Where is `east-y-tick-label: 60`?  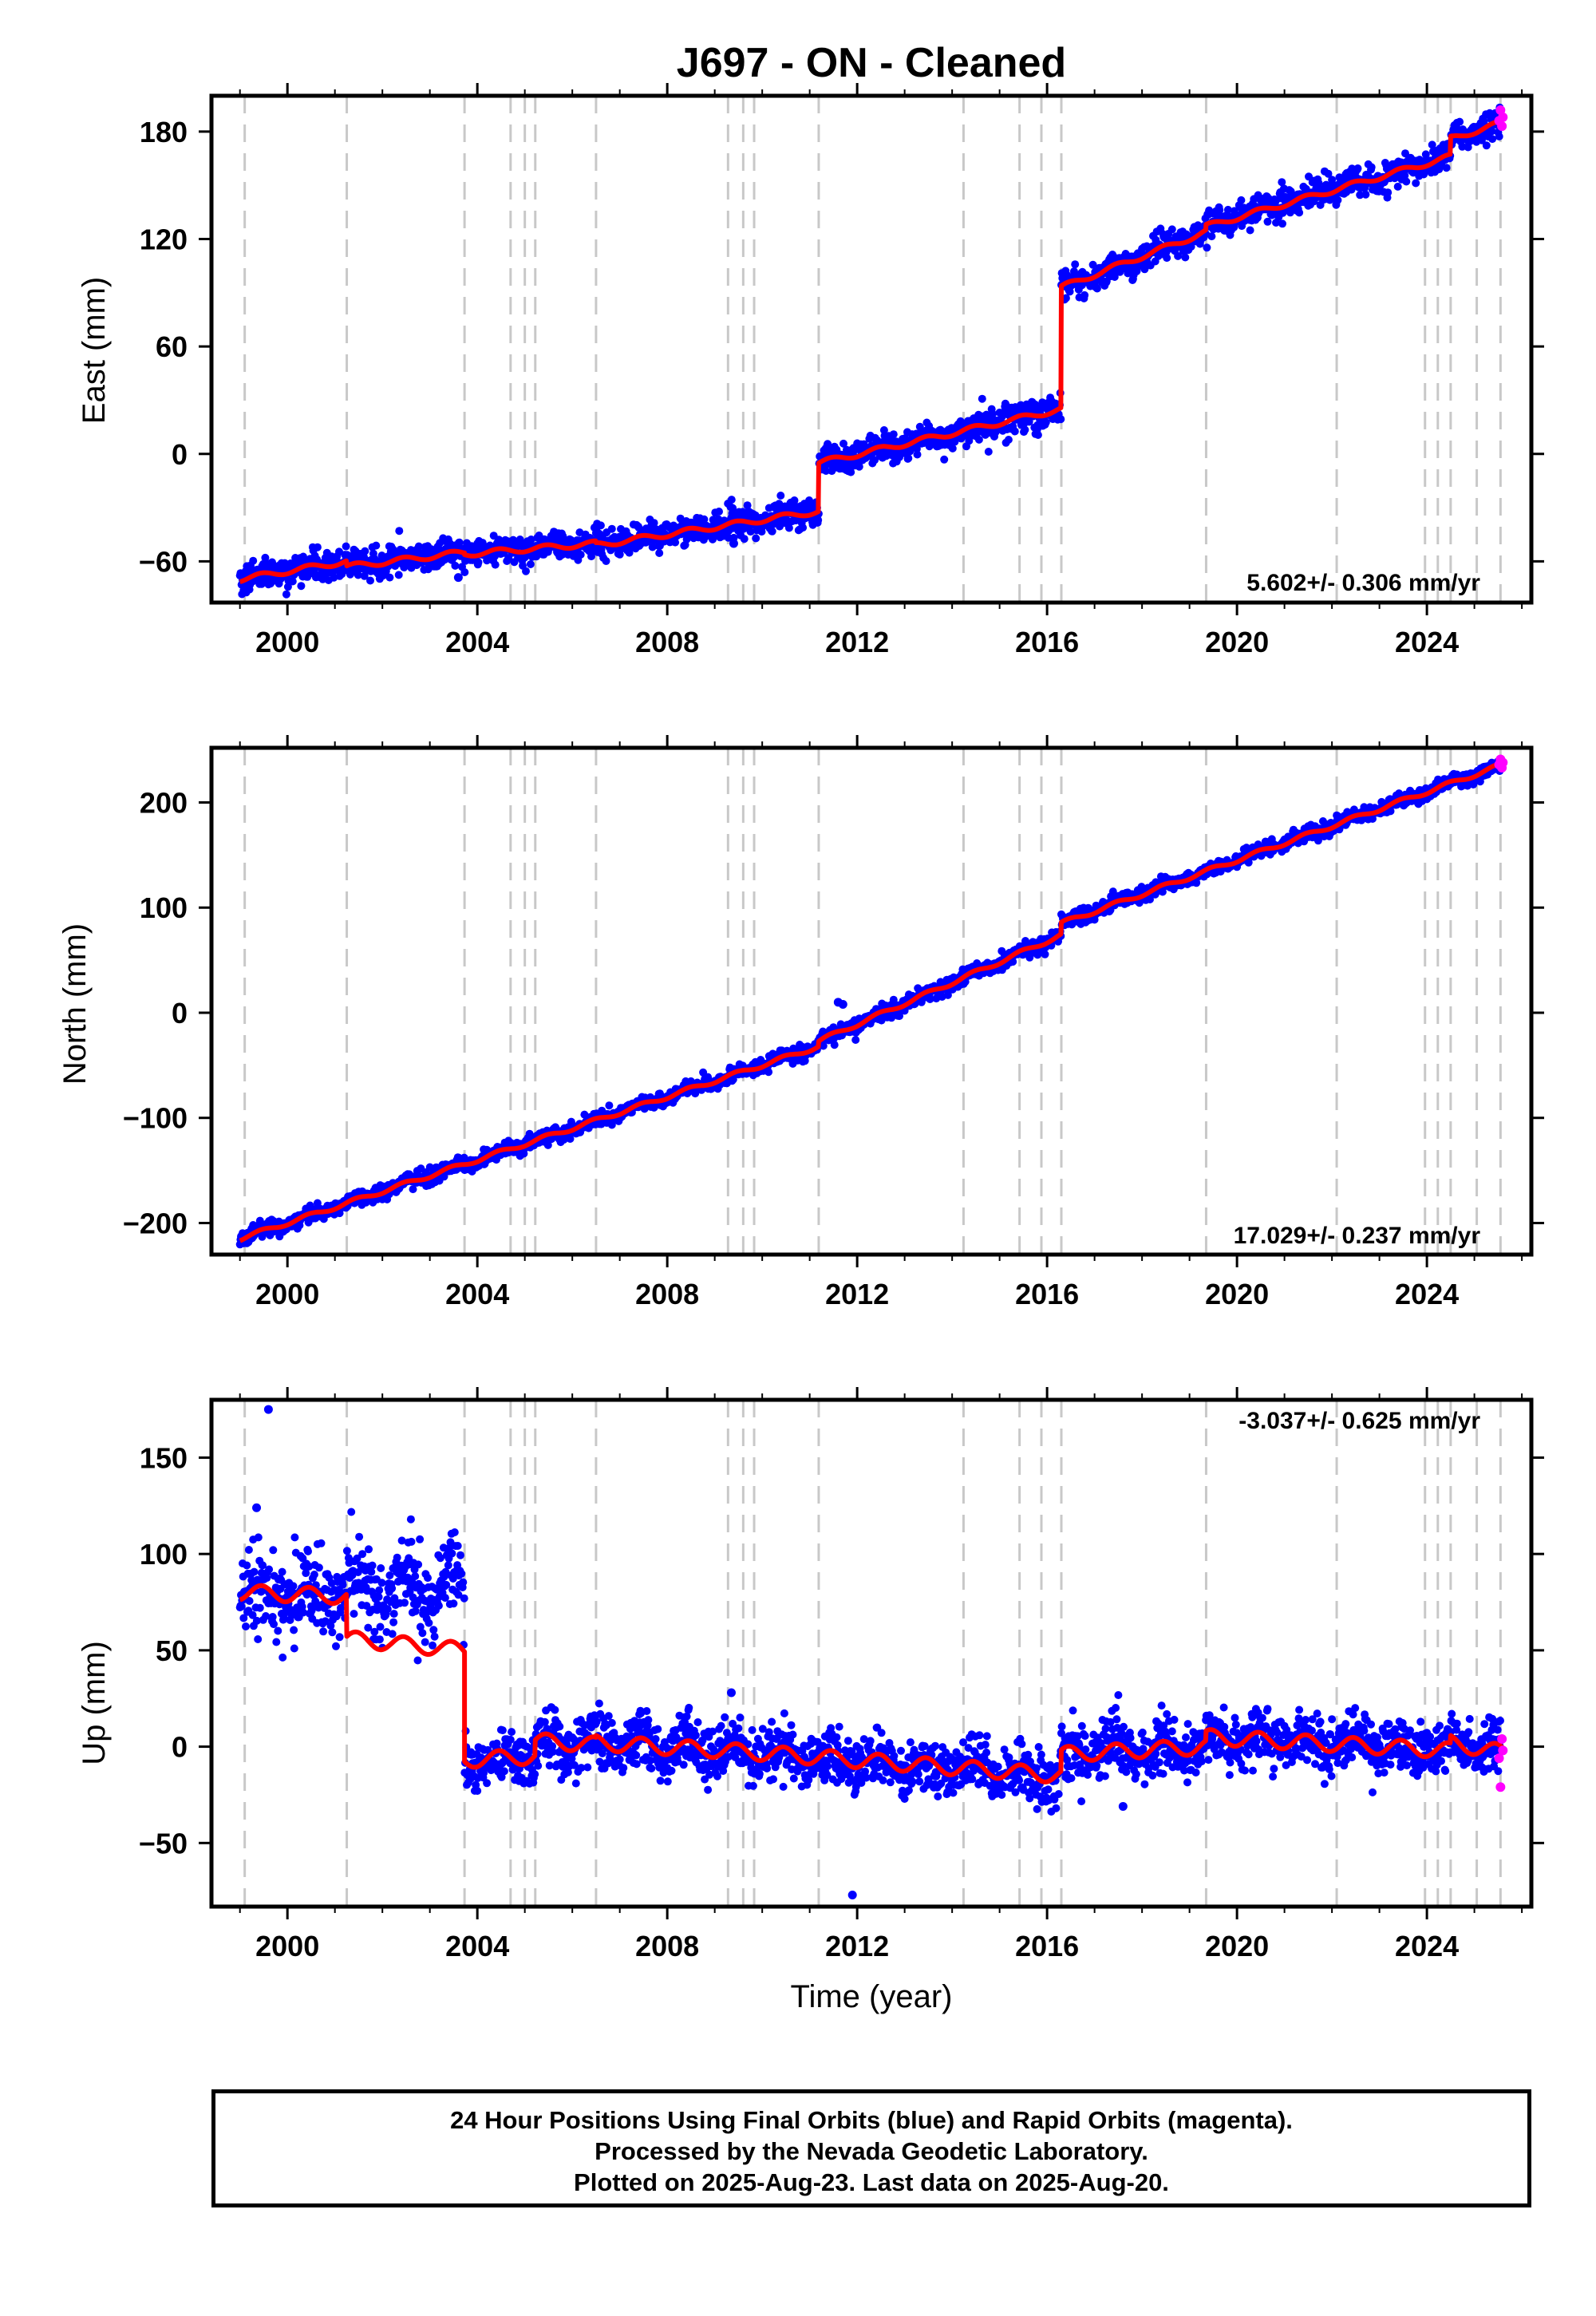 east-y-tick-label: 60 is located at coordinates (172, 346).